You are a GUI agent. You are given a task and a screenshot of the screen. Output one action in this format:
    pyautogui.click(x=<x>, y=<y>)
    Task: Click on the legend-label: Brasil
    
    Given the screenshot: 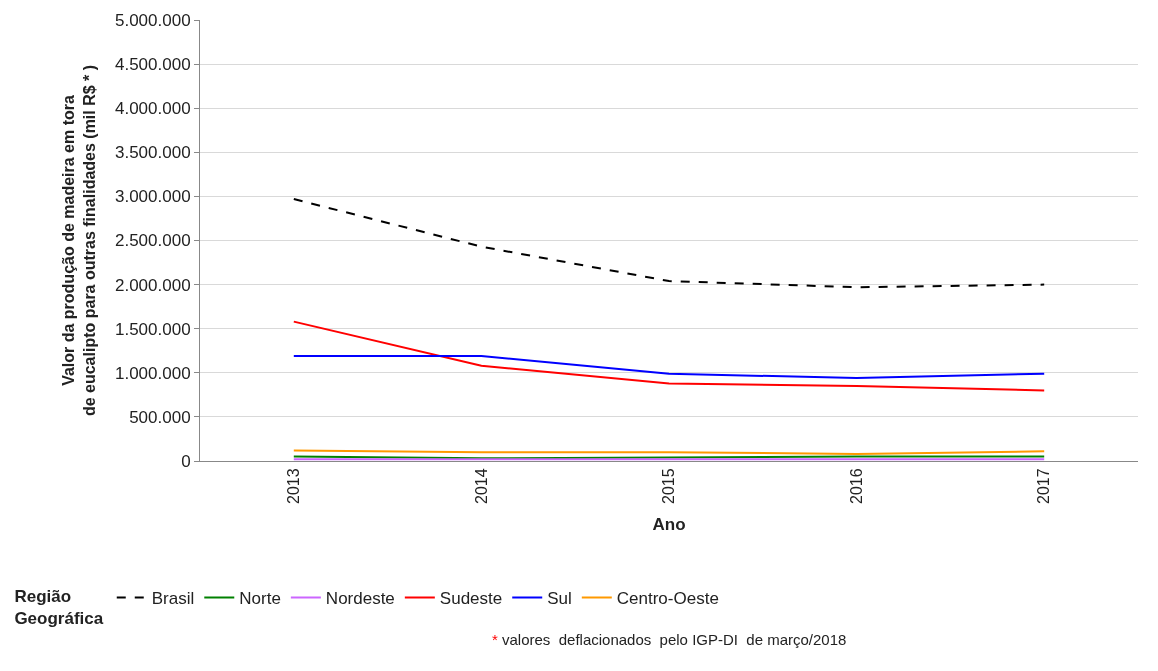 What is the action you would take?
    pyautogui.click(x=173, y=599)
    